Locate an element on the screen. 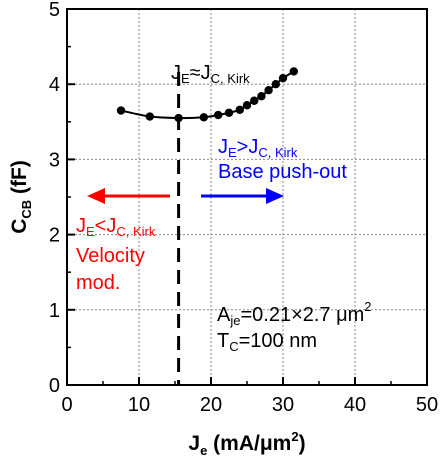 This screenshot has height=464, width=443. data-points is located at coordinates (207, 95).